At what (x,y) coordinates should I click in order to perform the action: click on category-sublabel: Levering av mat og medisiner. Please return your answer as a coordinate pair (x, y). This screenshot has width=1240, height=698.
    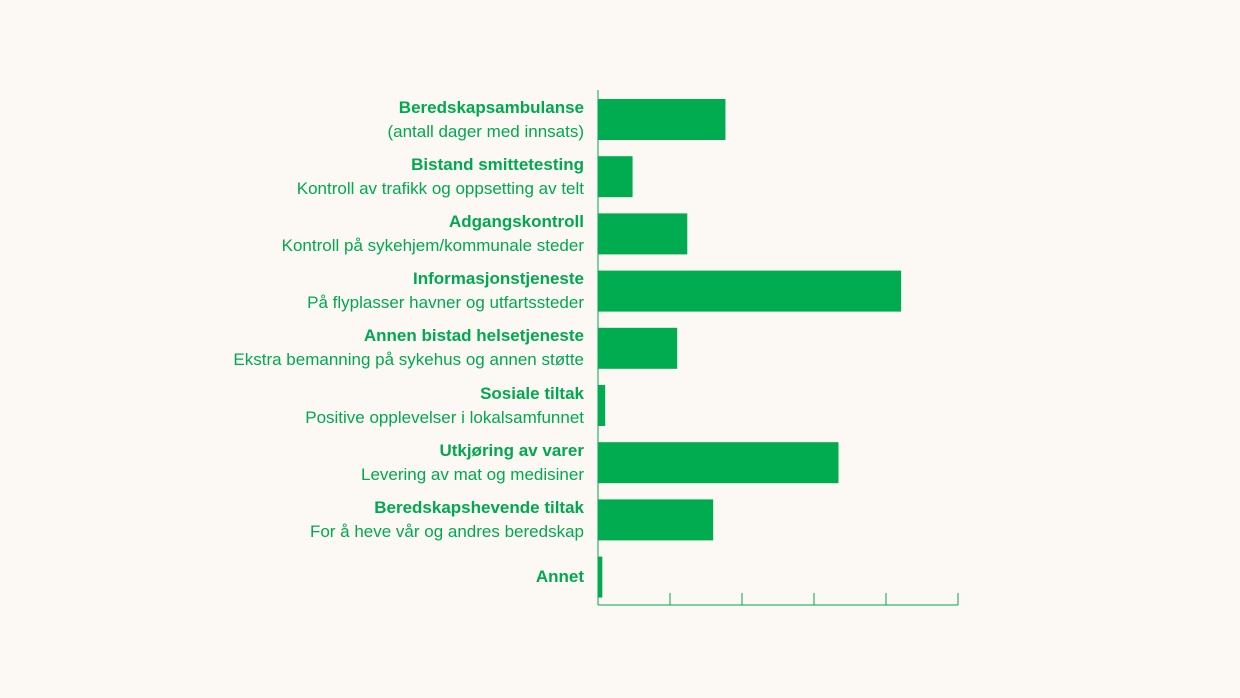
    Looking at the image, I should click on (472, 474).